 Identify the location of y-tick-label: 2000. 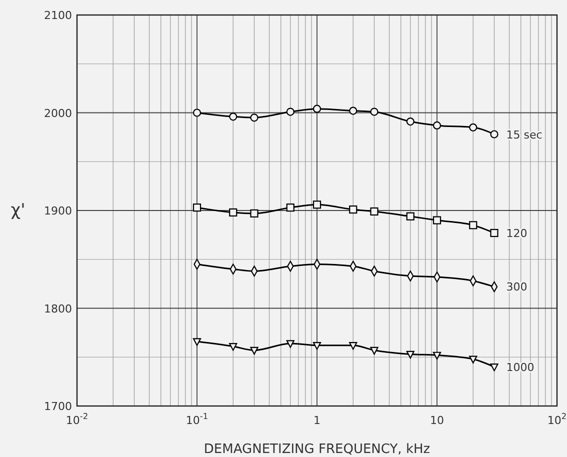
(58, 113).